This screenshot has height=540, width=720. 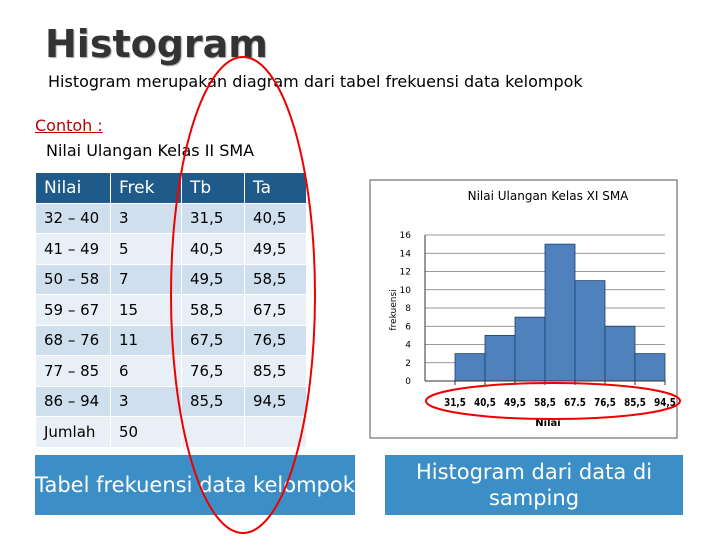 I want to click on x-tick-label: 49,5, so click(x=515, y=403).